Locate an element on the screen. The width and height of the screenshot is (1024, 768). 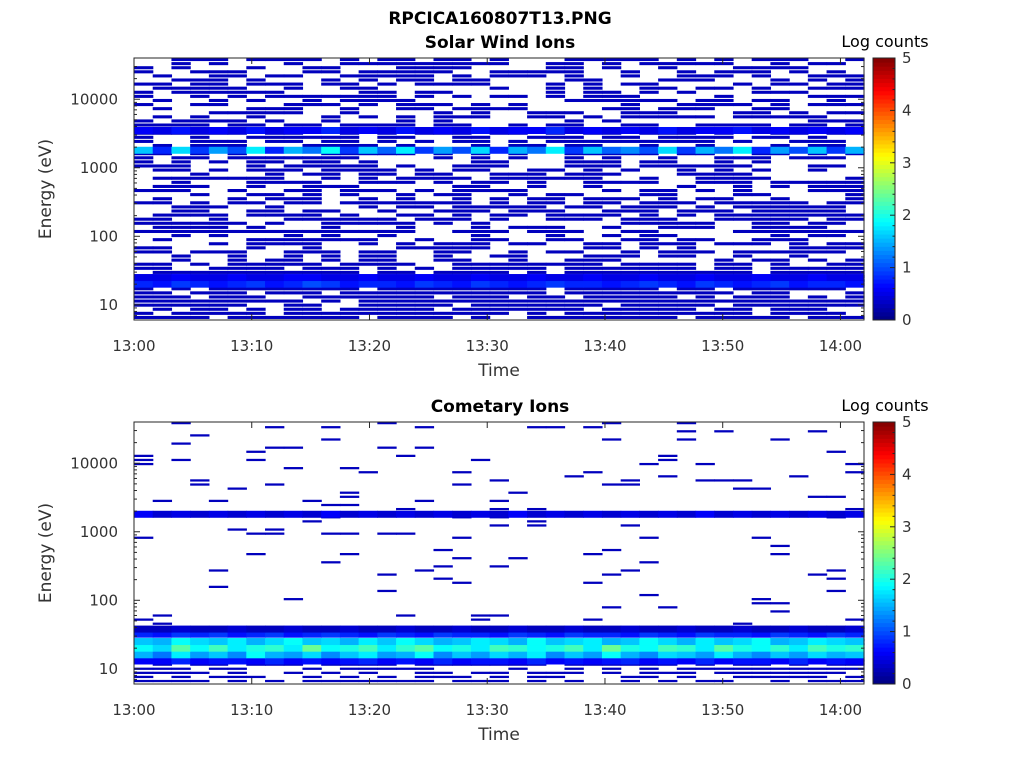
colorbar-tick-label: 2 is located at coordinates (907, 579).